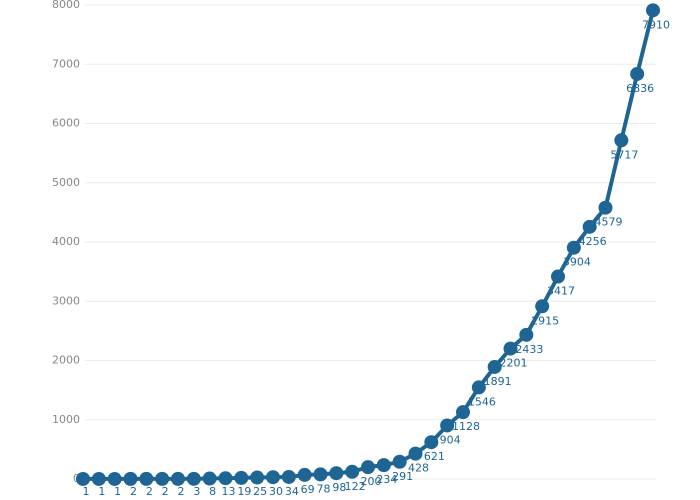 Image resolution: width=700 pixels, height=500 pixels. What do you see at coordinates (212, 491) in the screenshot?
I see `data-label: 8` at bounding box center [212, 491].